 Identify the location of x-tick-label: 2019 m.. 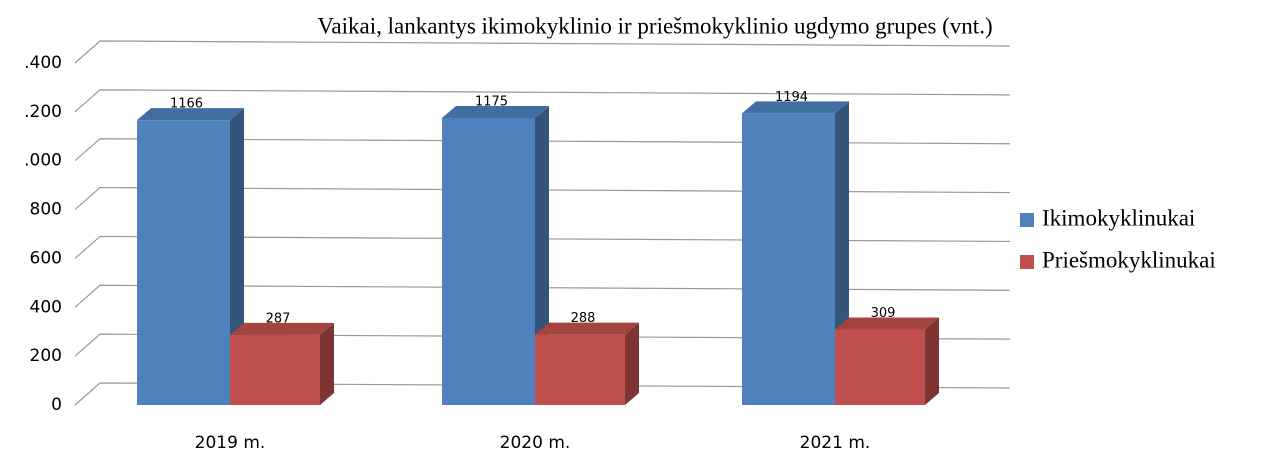
(230, 443).